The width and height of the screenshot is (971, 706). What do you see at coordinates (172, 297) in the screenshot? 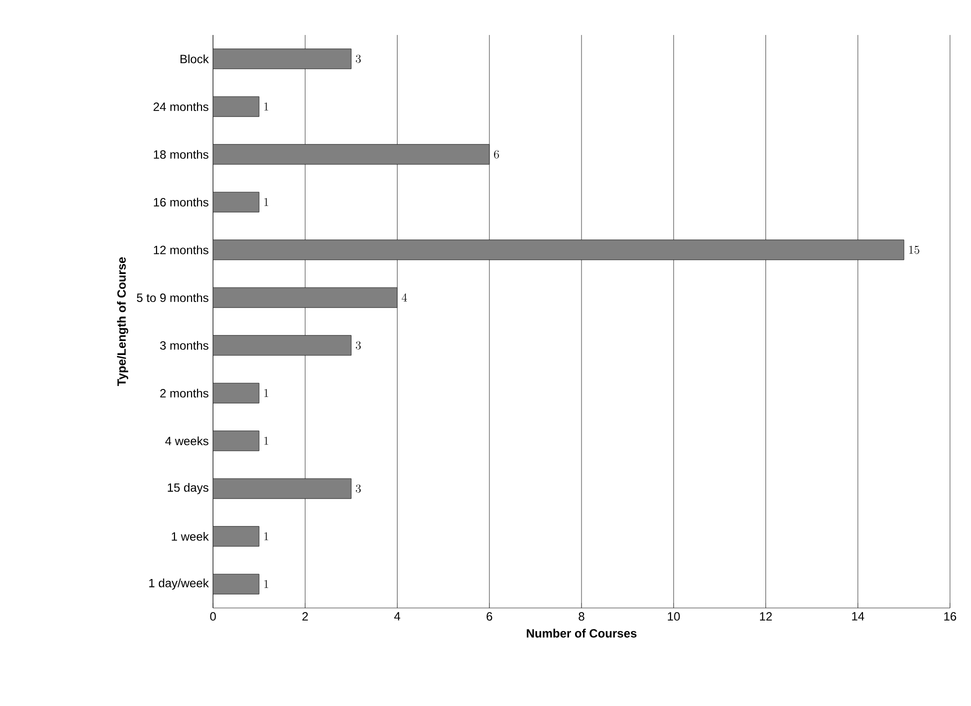
I see `y-tick-label: 5 to 9 months` at bounding box center [172, 297].